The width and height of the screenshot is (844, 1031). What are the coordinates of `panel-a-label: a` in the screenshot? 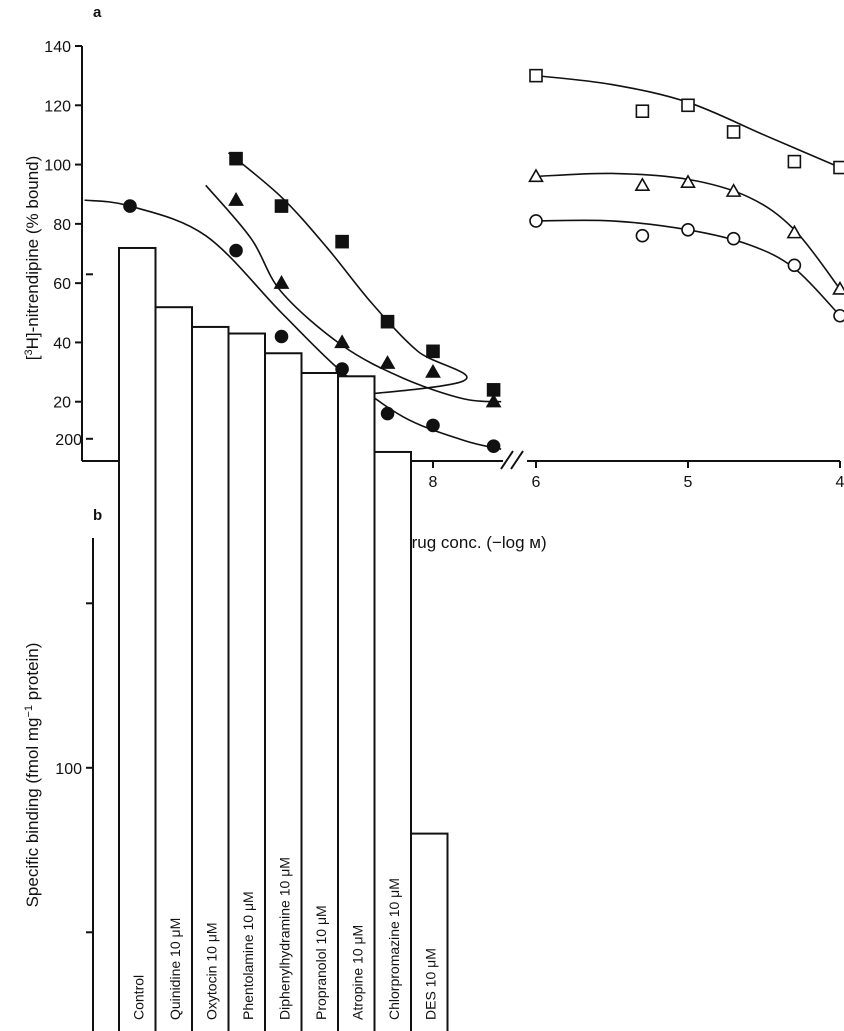 It's located at (97, 12).